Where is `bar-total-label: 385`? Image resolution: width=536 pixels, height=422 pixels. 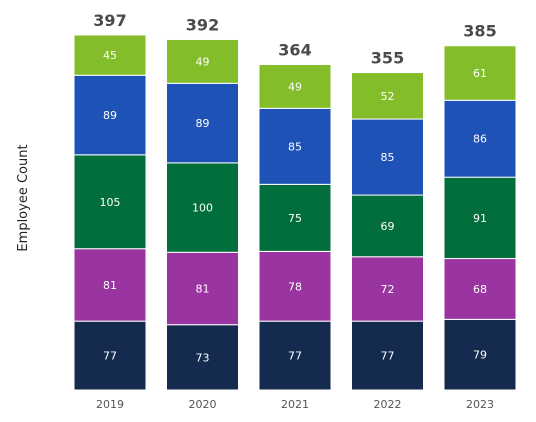
bar-total-label: 385 is located at coordinates (479, 31).